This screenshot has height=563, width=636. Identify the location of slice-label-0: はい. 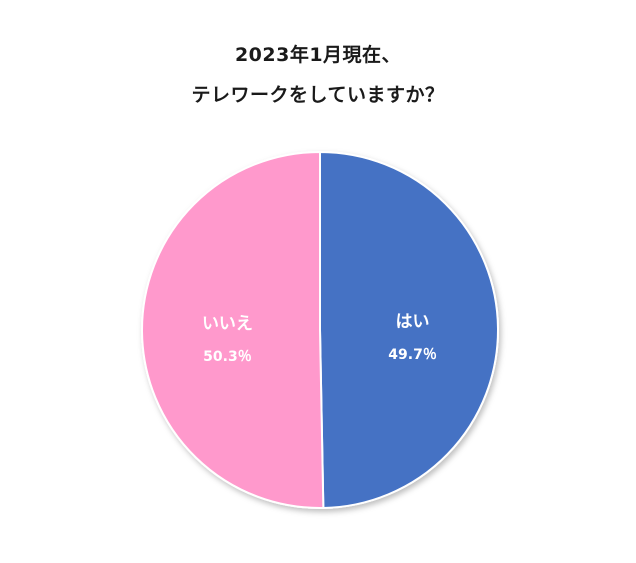
(413, 322).